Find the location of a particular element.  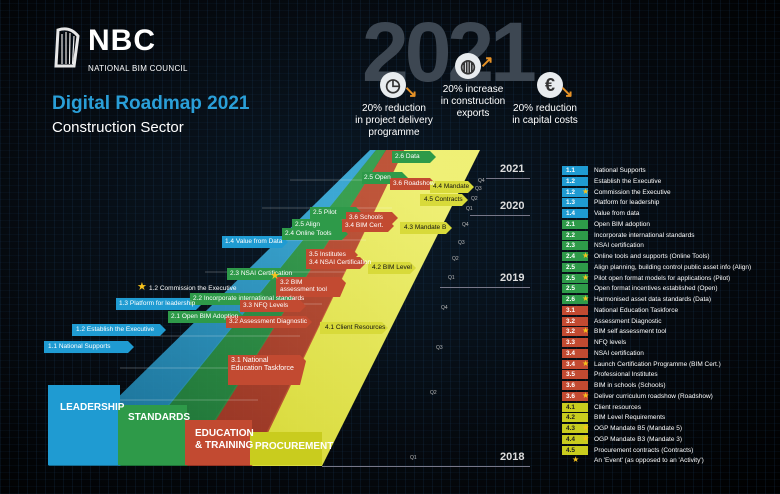

goal-line: exports is located at coordinates (473, 113).